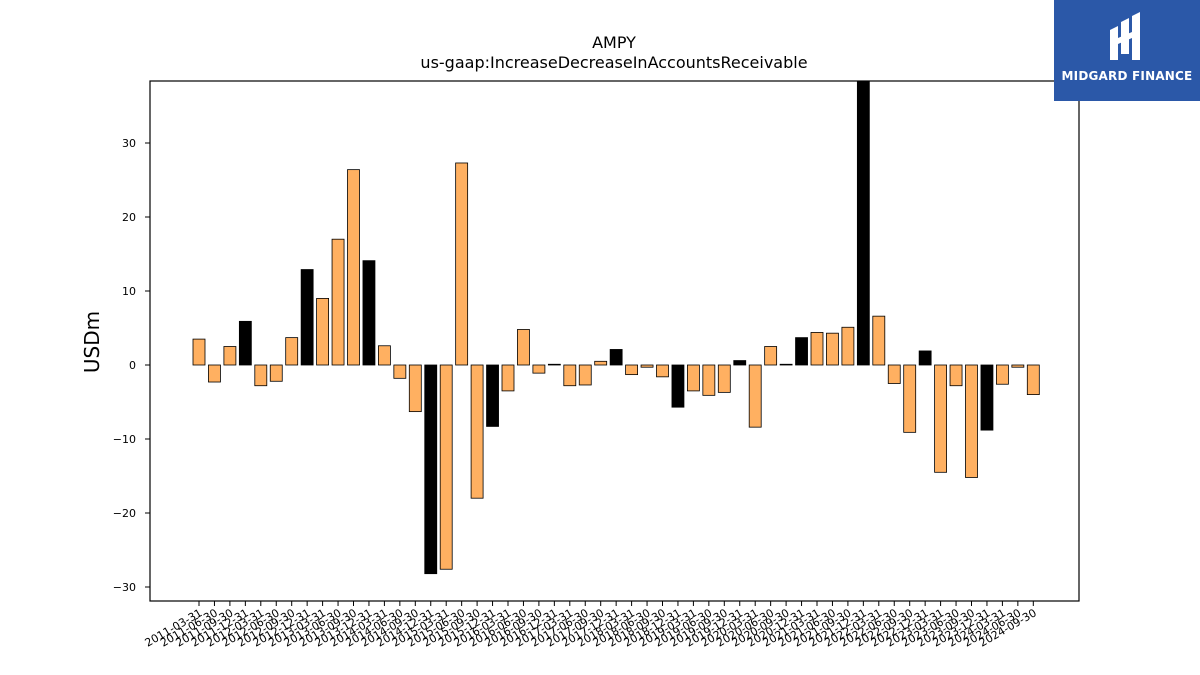 The image size is (1200, 675). Describe the element at coordinates (129, 217) in the screenshot. I see `y-tick-label: 20` at that location.